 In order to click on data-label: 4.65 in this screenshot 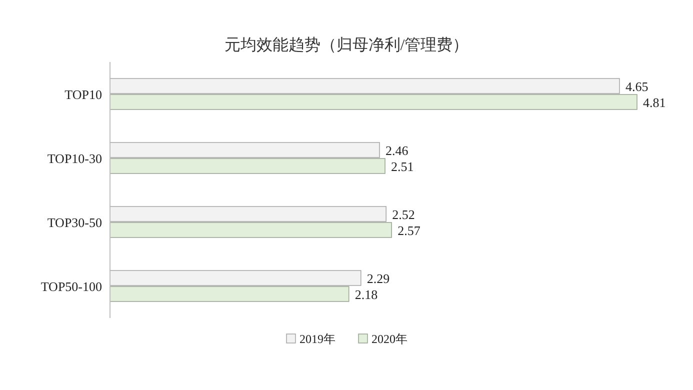, I will do `click(636, 86)`.